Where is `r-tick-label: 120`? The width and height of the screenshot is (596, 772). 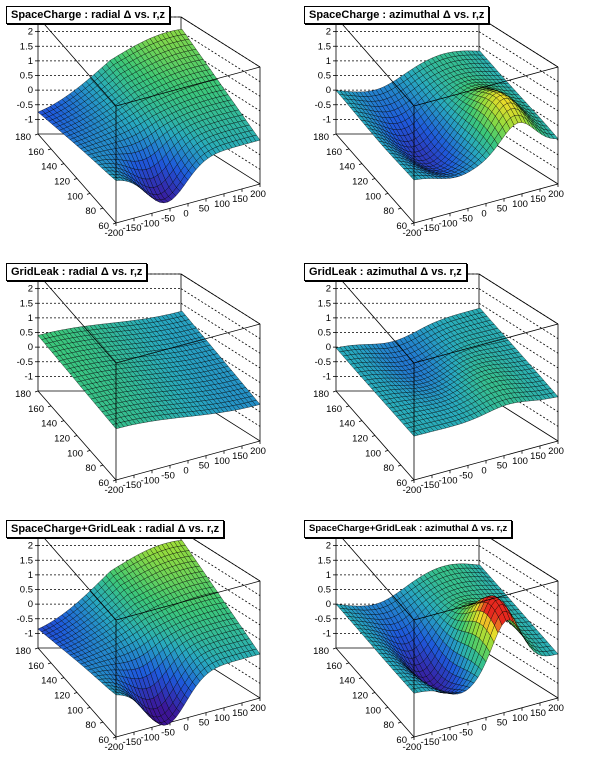 r-tick-label: 120 is located at coordinates (62, 182).